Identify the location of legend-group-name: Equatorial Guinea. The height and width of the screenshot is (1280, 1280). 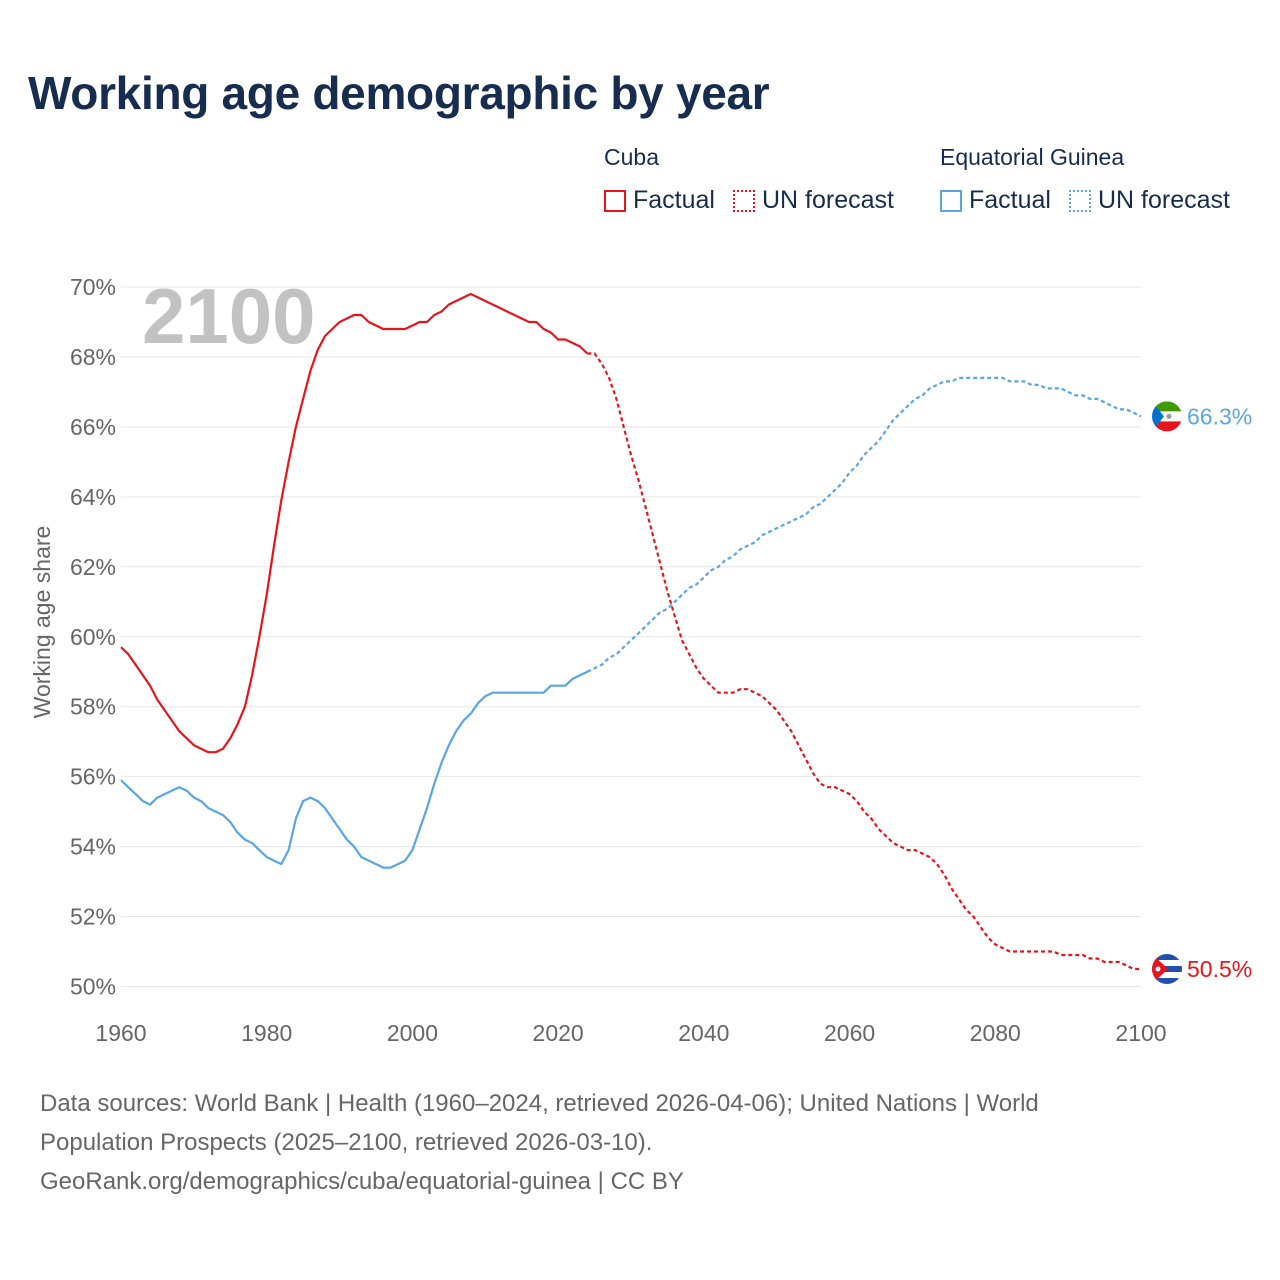
(1032, 157).